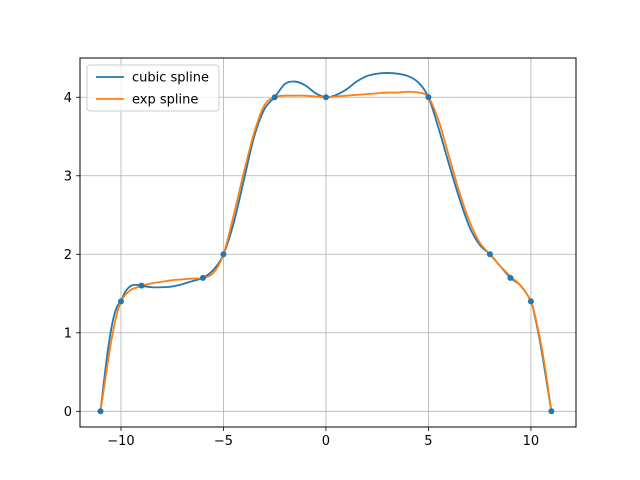 The width and height of the screenshot is (640, 480). What do you see at coordinates (165, 100) in the screenshot?
I see `legend-label: exp spline` at bounding box center [165, 100].